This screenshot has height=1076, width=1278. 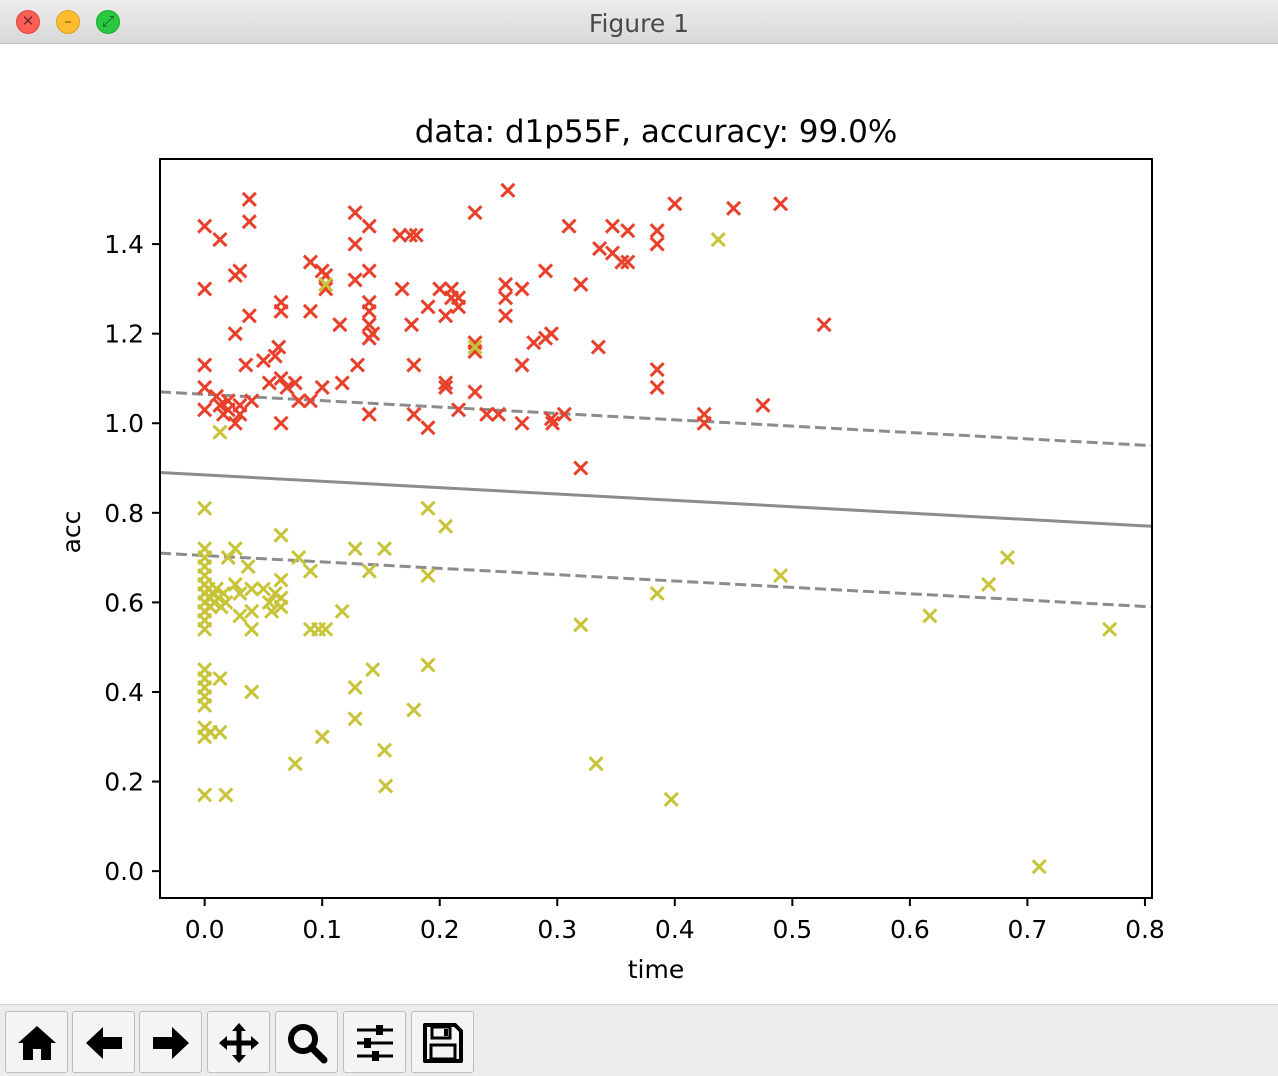 What do you see at coordinates (910, 929) in the screenshot?
I see `x-tick-label: 0.6` at bounding box center [910, 929].